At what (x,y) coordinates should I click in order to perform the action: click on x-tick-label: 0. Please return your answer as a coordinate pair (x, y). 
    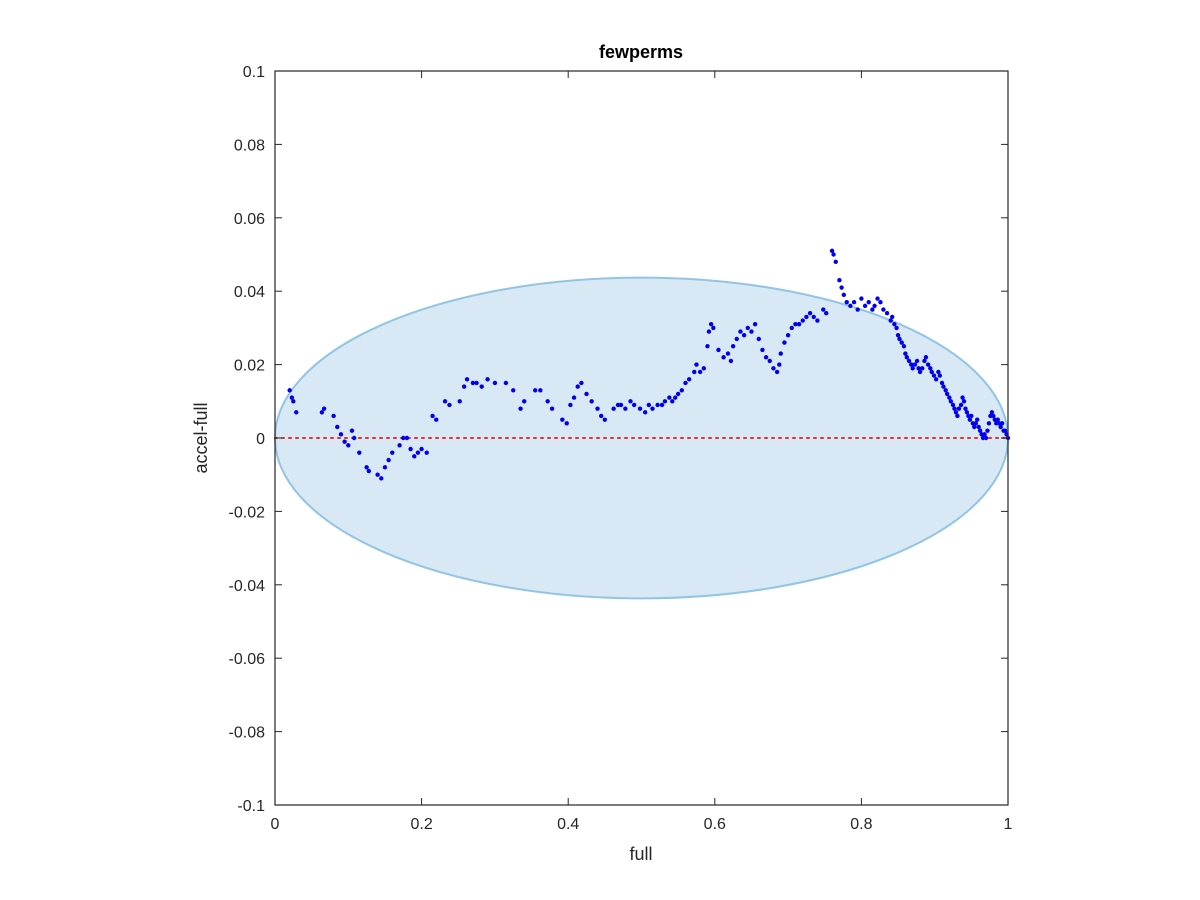
    Looking at the image, I should click on (275, 824).